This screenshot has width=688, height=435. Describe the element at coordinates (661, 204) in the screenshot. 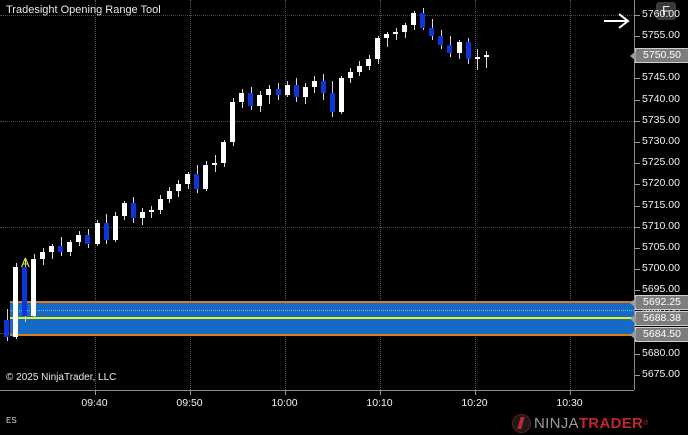

I see `price-tick-label: 5715.00` at that location.